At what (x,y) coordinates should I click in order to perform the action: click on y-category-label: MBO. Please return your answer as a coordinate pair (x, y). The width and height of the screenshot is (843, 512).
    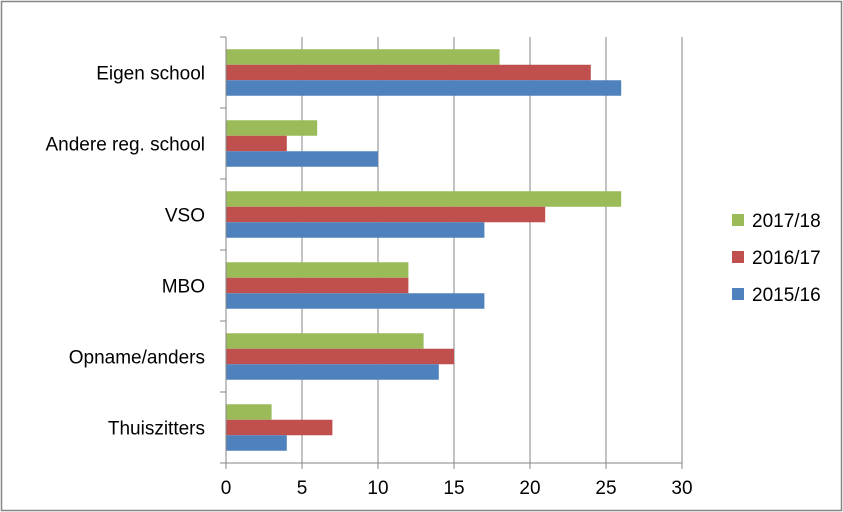
    Looking at the image, I should click on (183, 287).